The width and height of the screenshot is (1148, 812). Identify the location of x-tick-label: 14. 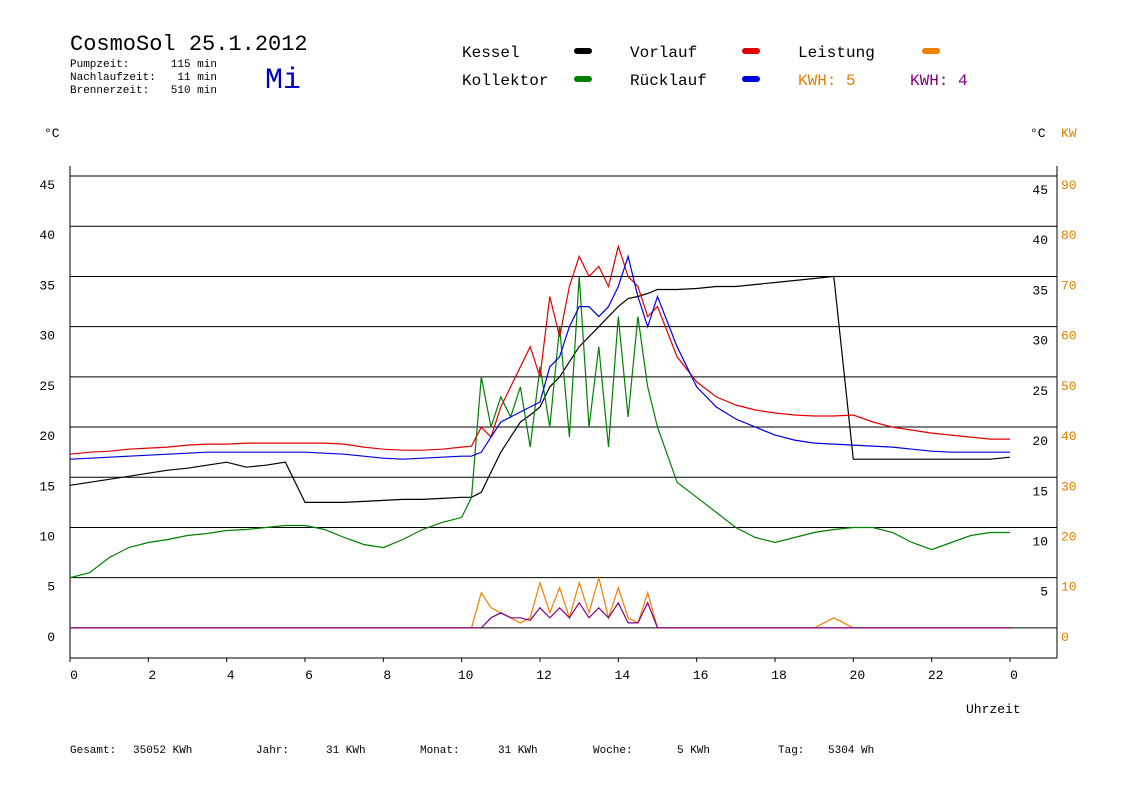
(623, 675).